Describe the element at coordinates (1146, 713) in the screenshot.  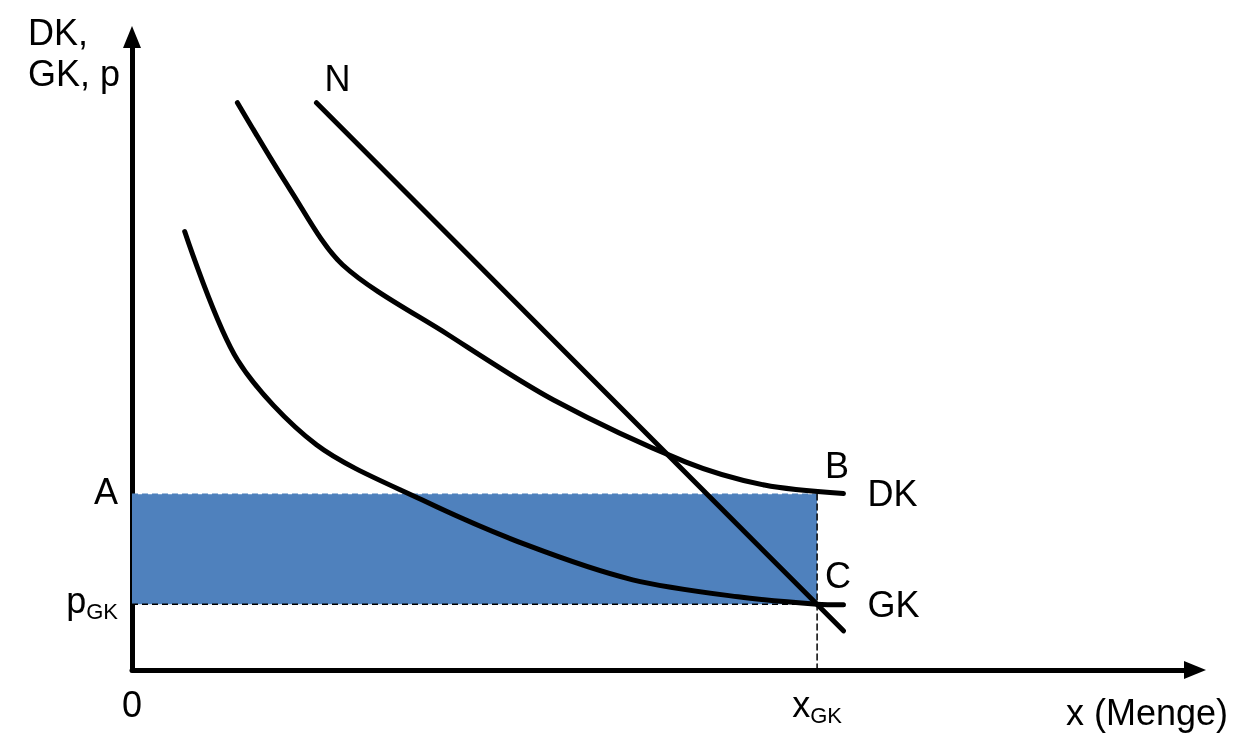
I see `x-axis-title: x (Menge)` at that location.